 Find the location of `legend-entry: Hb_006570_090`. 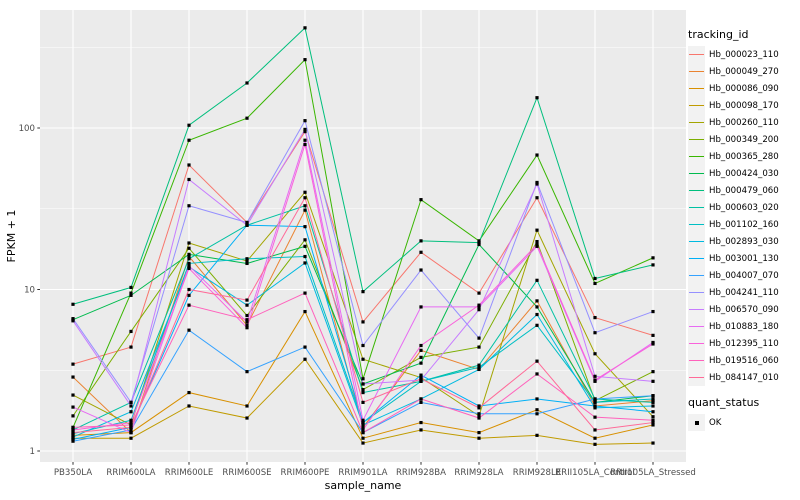

legend-entry: Hb_006570_090 is located at coordinates (744, 309).